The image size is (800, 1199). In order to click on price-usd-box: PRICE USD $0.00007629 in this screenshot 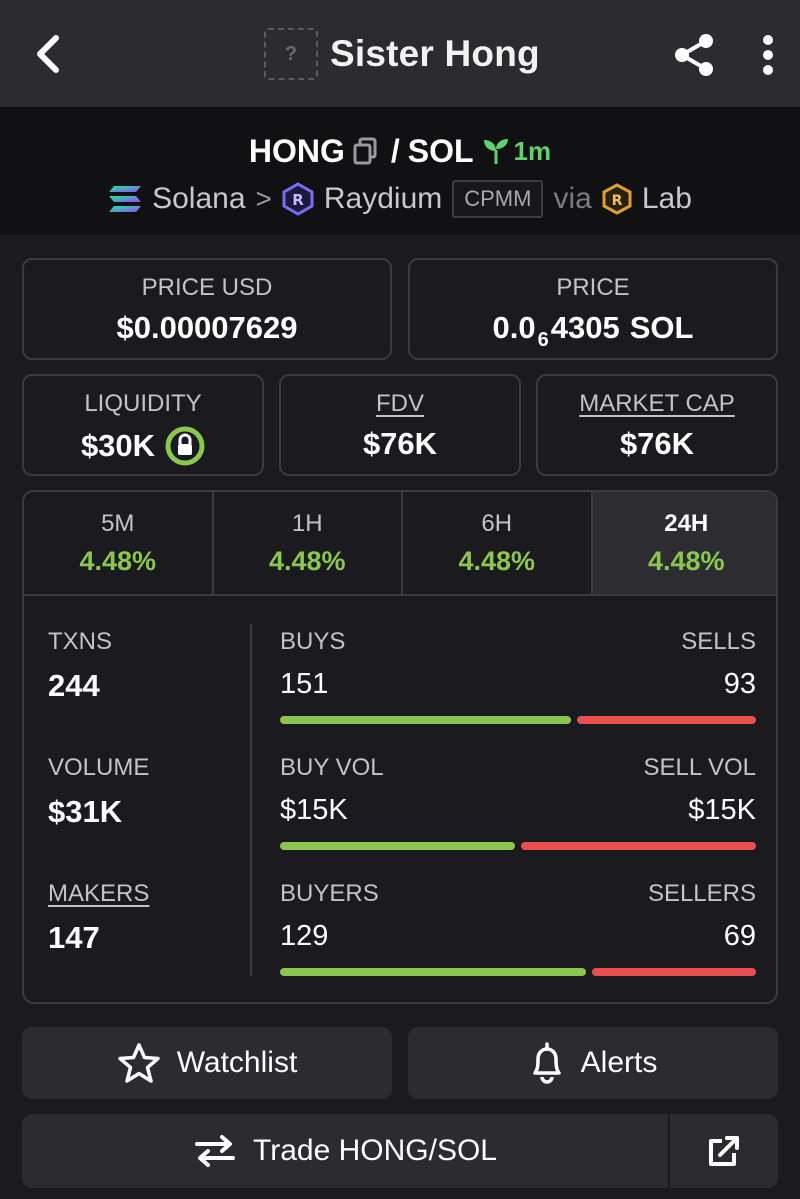, I will do `click(207, 309)`.